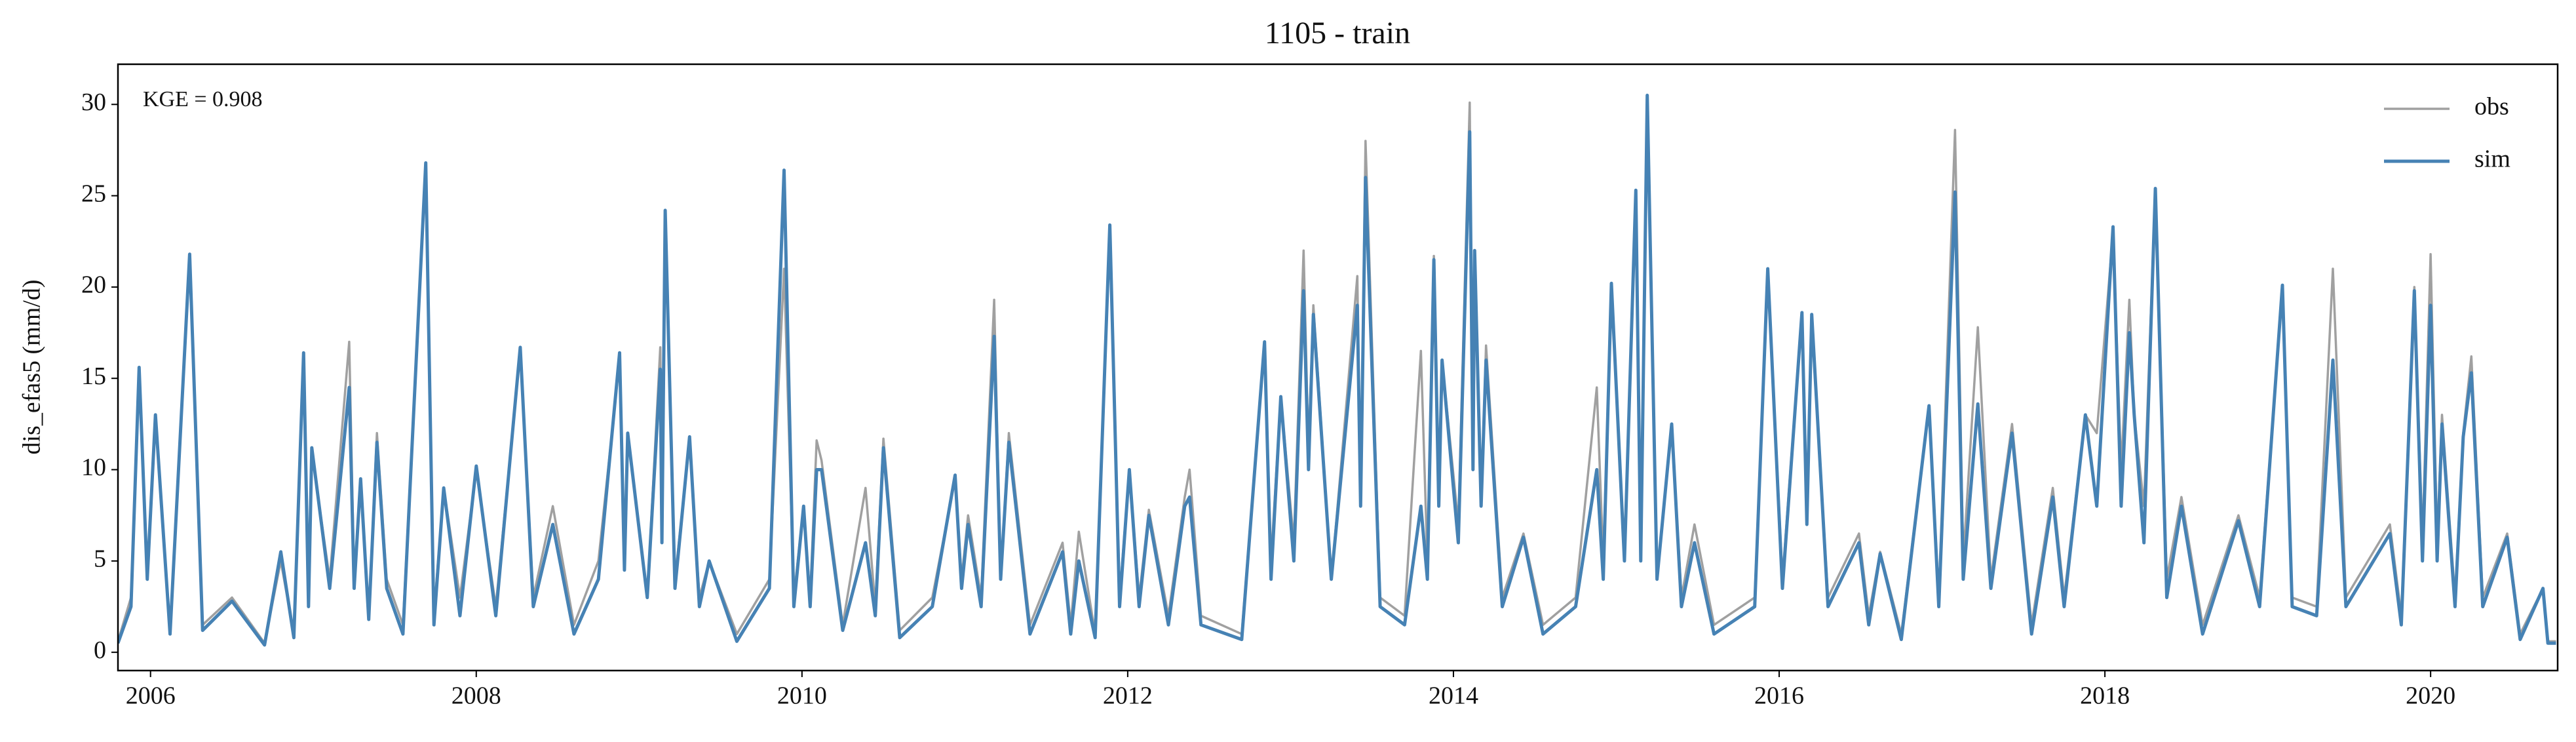 The image size is (2576, 742). What do you see at coordinates (2105, 696) in the screenshot?
I see `x-tick-label: 2018` at bounding box center [2105, 696].